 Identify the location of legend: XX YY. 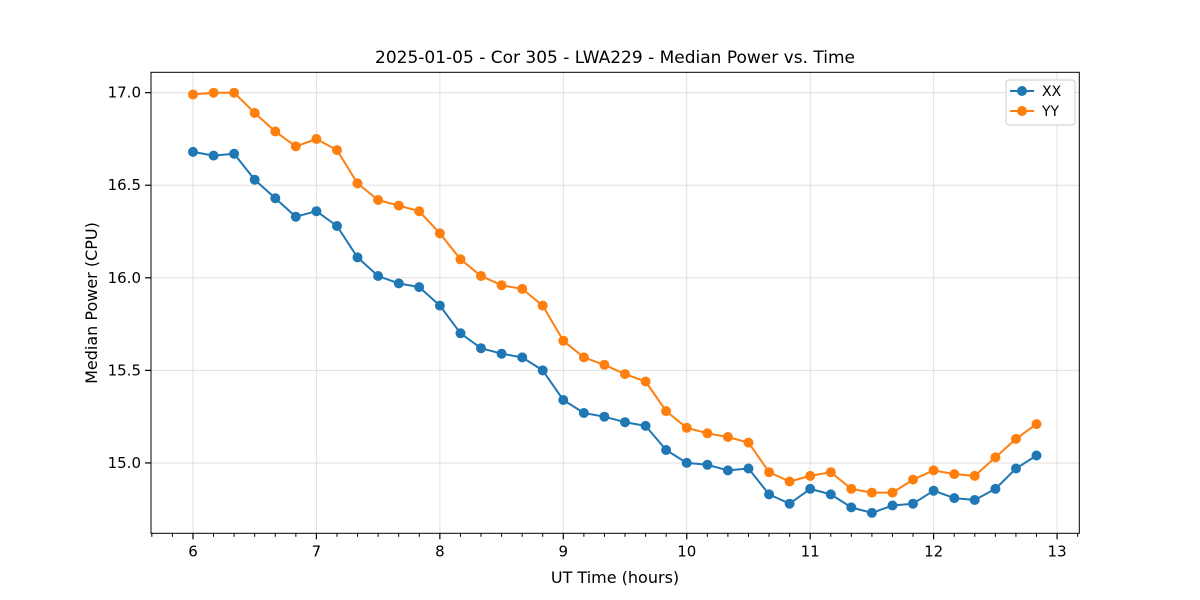
(1040, 102).